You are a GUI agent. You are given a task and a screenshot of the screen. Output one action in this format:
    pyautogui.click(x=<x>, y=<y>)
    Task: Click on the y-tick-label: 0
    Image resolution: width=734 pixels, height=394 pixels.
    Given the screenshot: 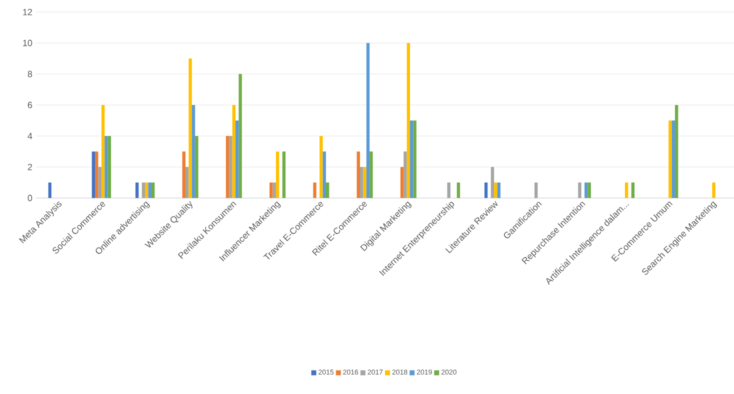 What is the action you would take?
    pyautogui.click(x=30, y=198)
    